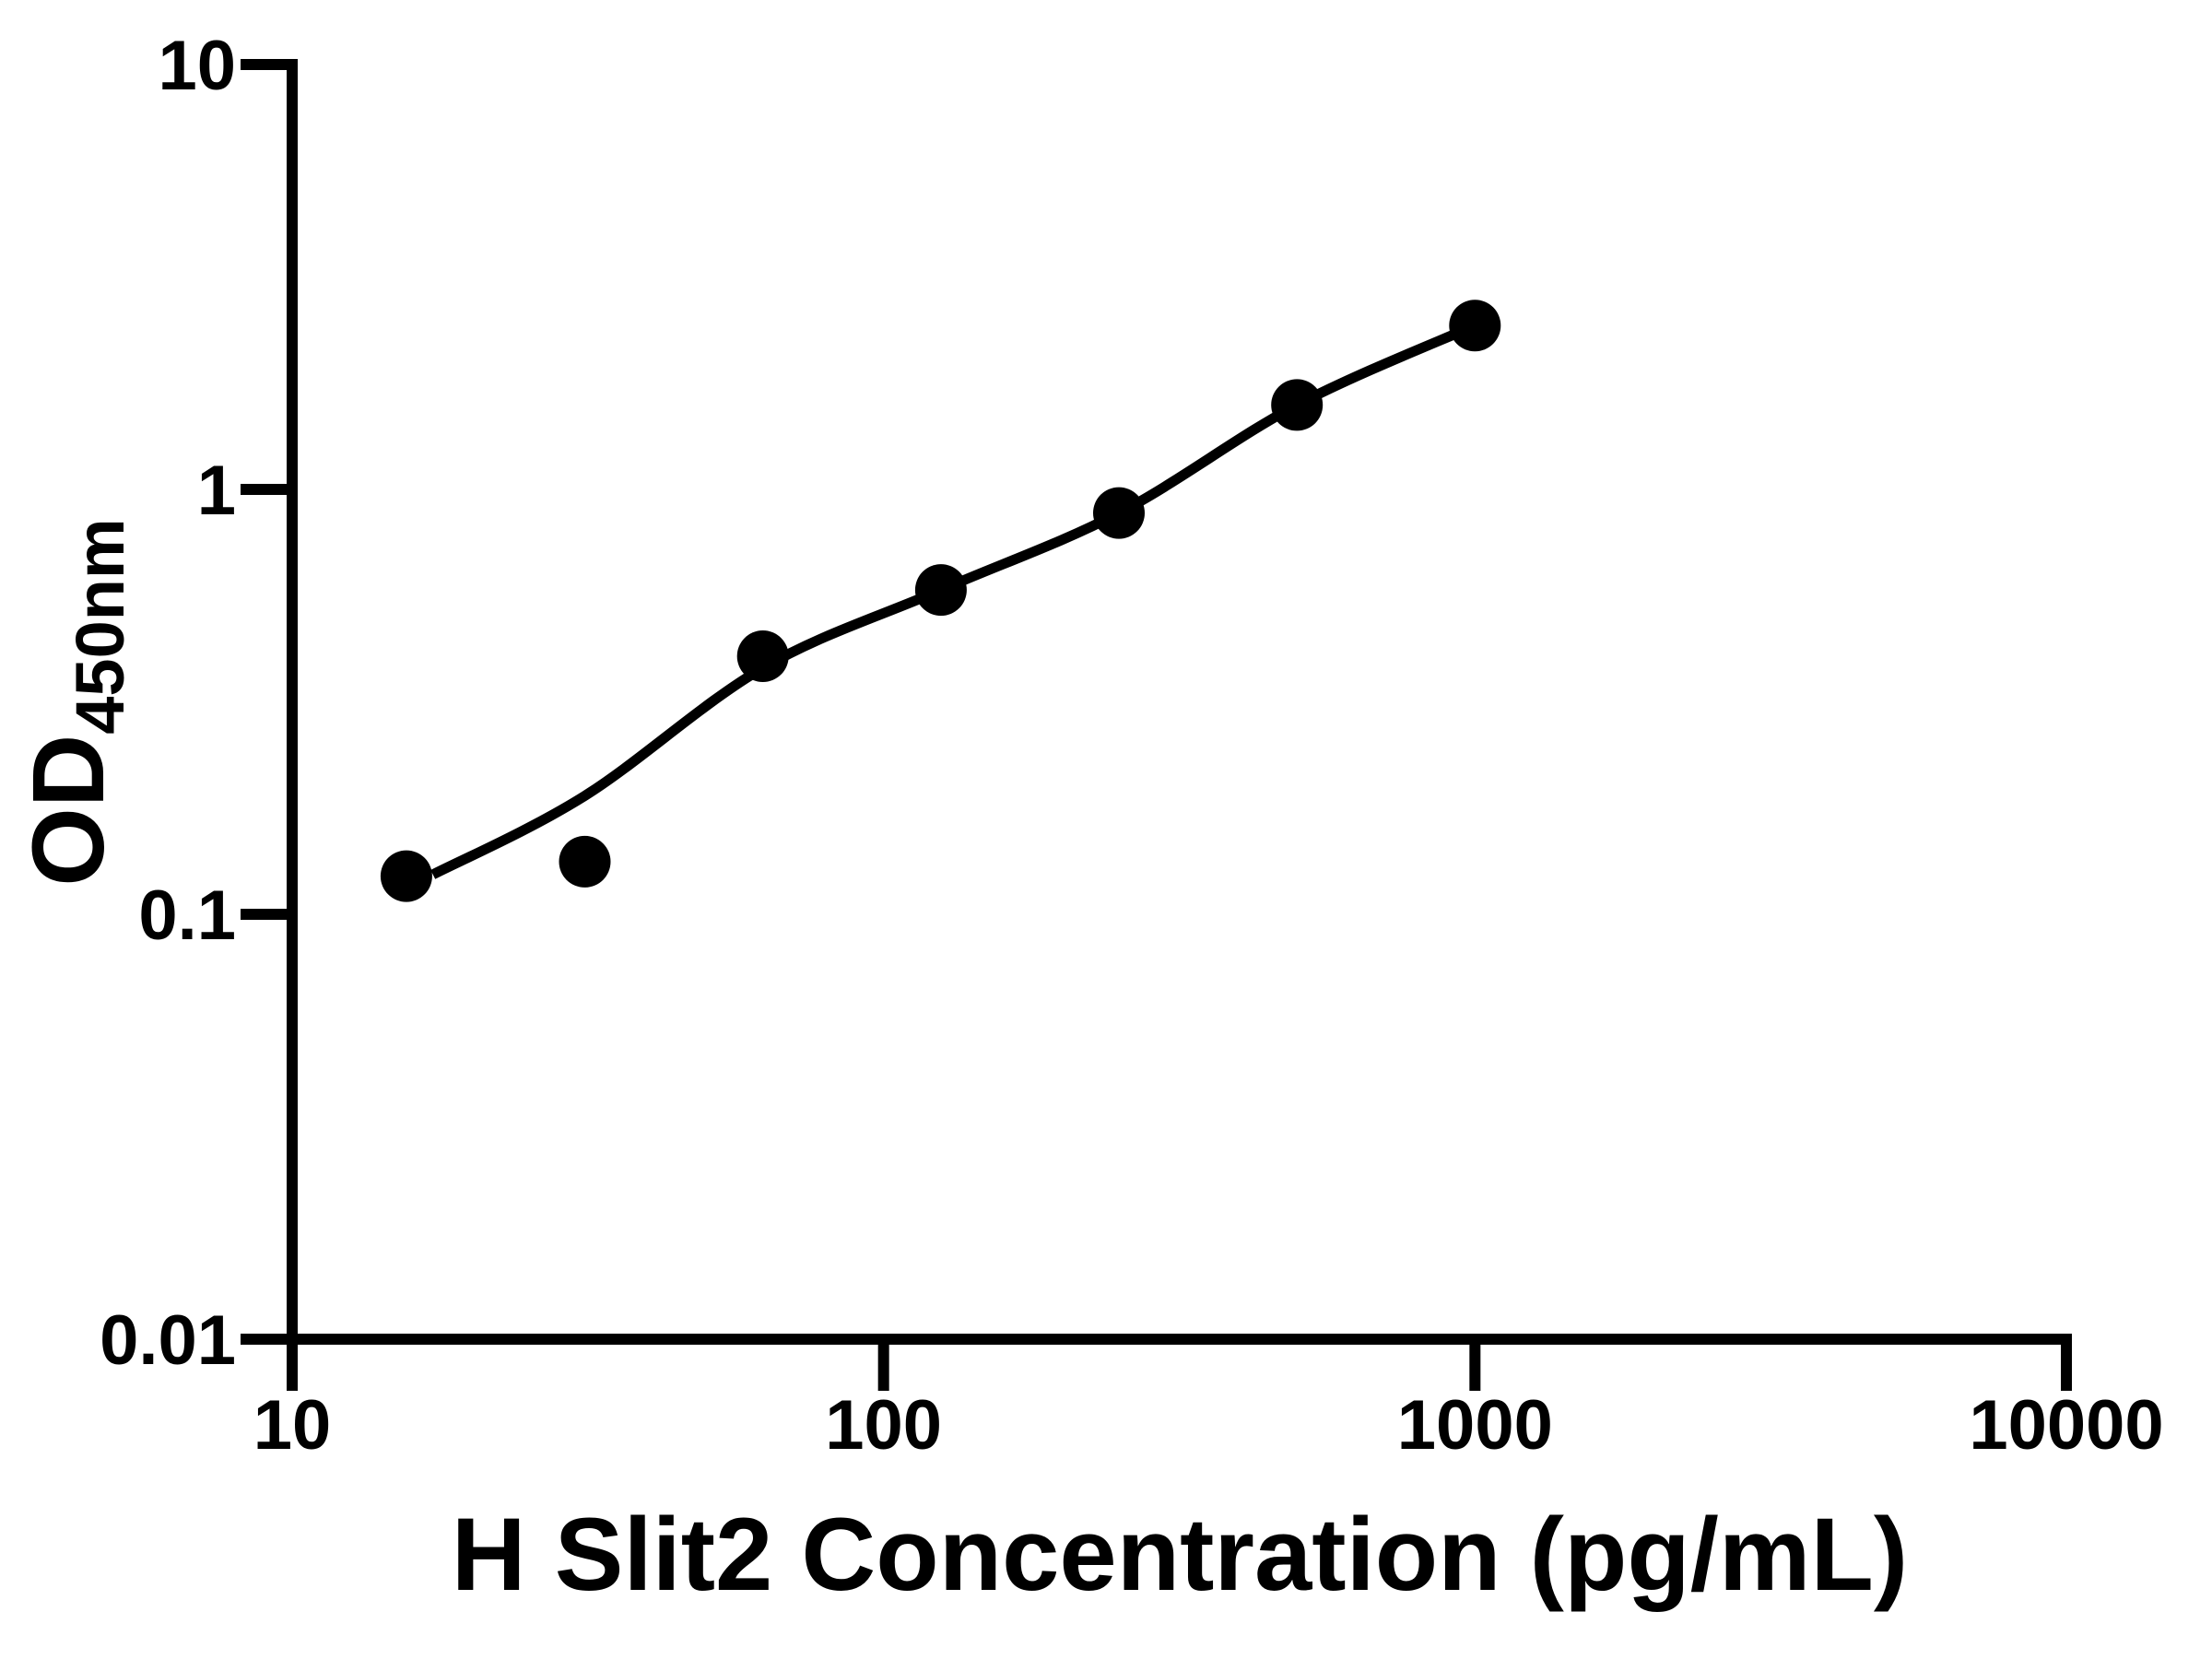 The width and height of the screenshot is (2212, 1659). Describe the element at coordinates (187, 916) in the screenshot. I see `y-tick-label: 0.1` at that location.